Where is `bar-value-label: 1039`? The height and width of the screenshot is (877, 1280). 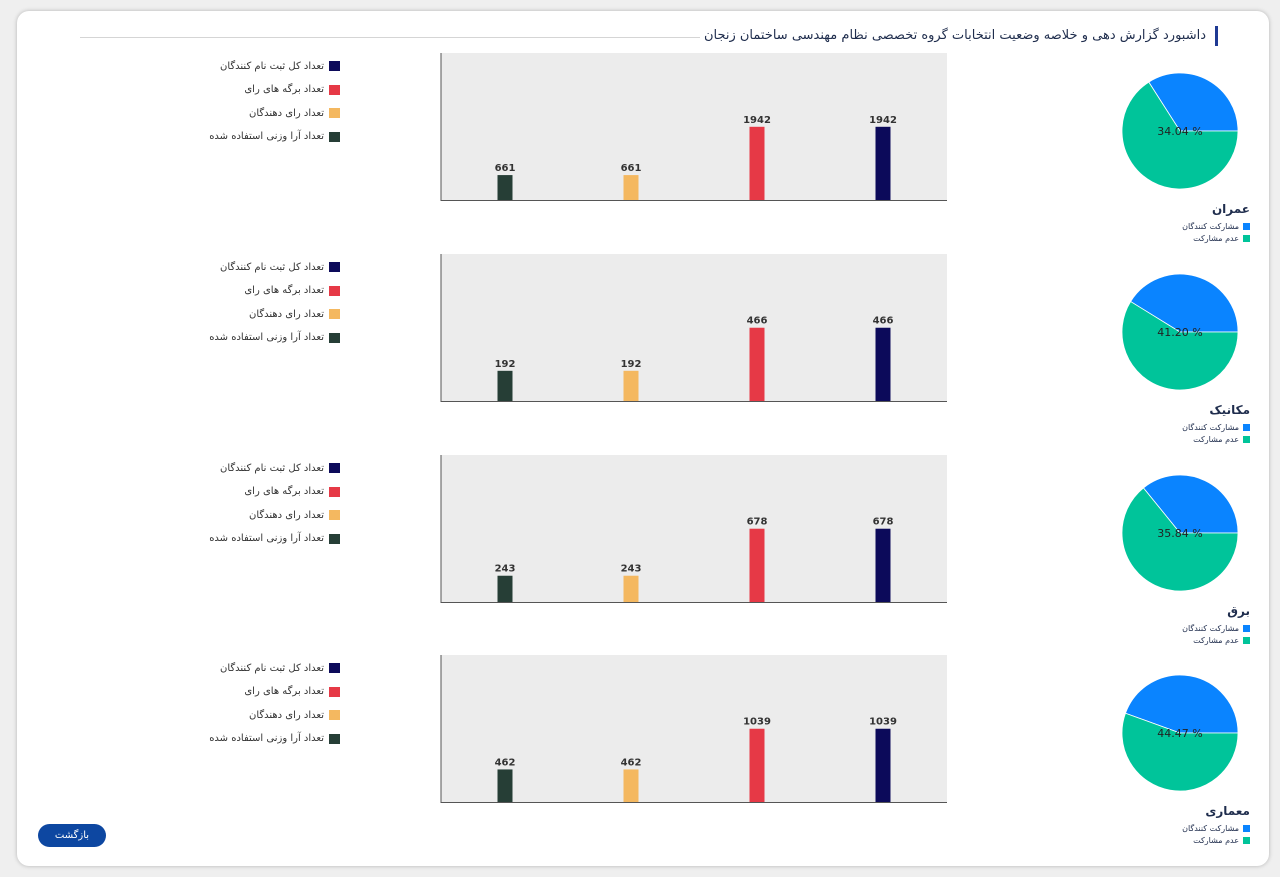
bar-value-label: 1039 is located at coordinates (883, 722).